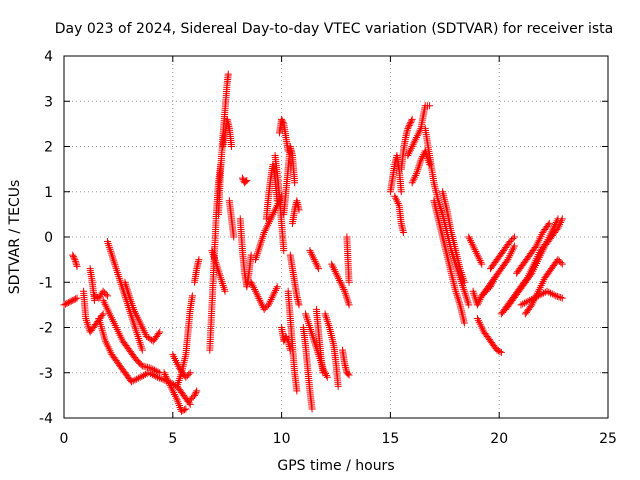  What do you see at coordinates (64, 439) in the screenshot?
I see `x-tick-label: 0` at bounding box center [64, 439].